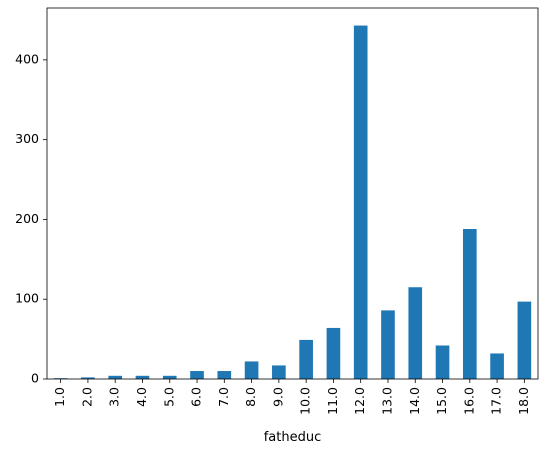 This screenshot has width=552, height=449. Describe the element at coordinates (196, 397) in the screenshot. I see `x-tick-label: 6.0` at that location.